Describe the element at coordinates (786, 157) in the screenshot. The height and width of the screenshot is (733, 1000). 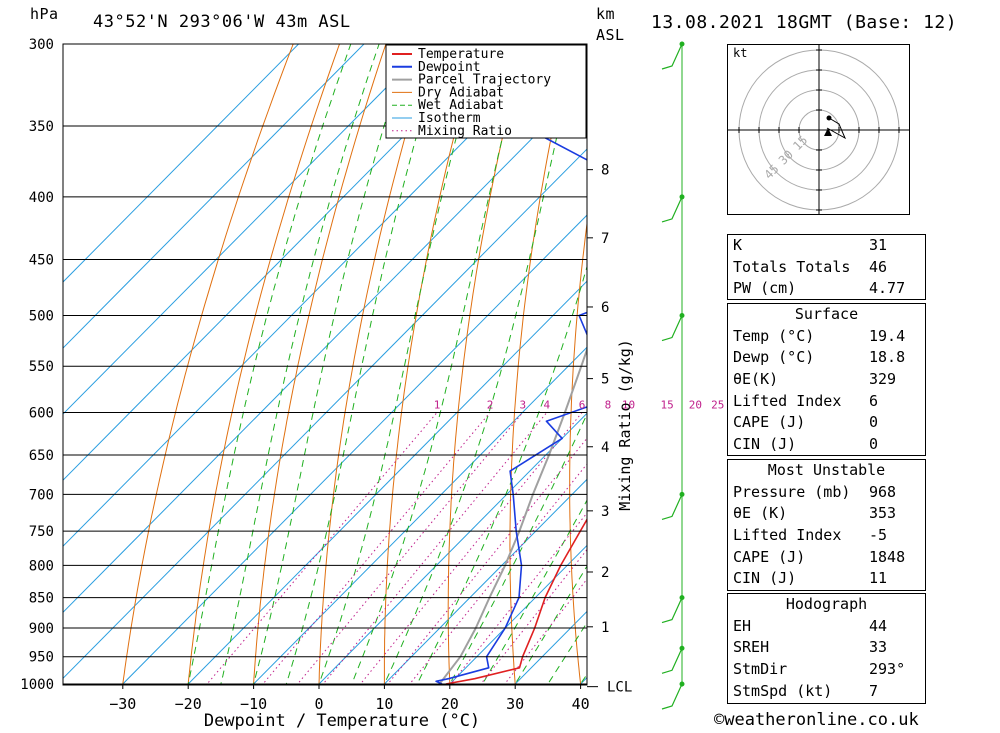
I see `hodograph-ring-label: 30` at that location.